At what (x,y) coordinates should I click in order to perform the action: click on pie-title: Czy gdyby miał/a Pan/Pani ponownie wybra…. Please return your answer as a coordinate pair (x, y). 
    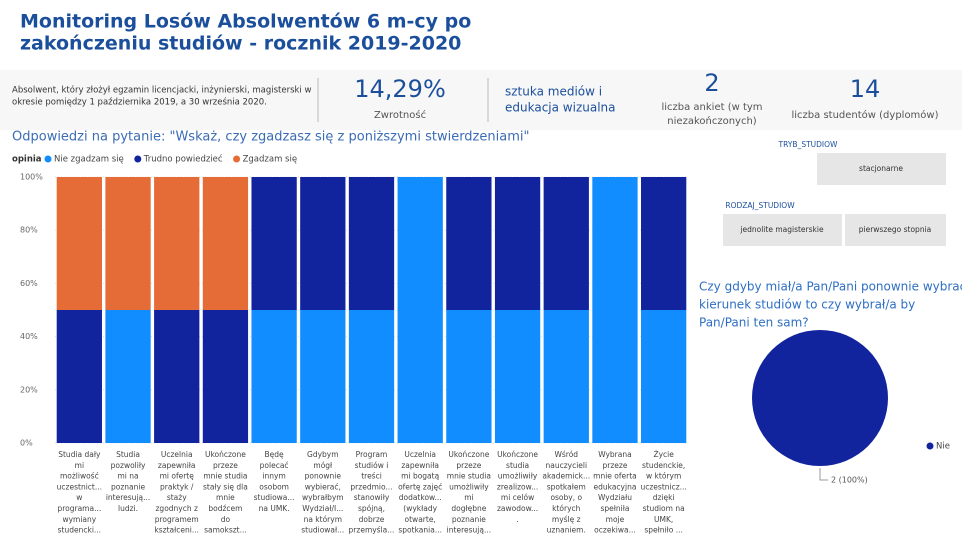
    Looking at the image, I should click on (830, 287).